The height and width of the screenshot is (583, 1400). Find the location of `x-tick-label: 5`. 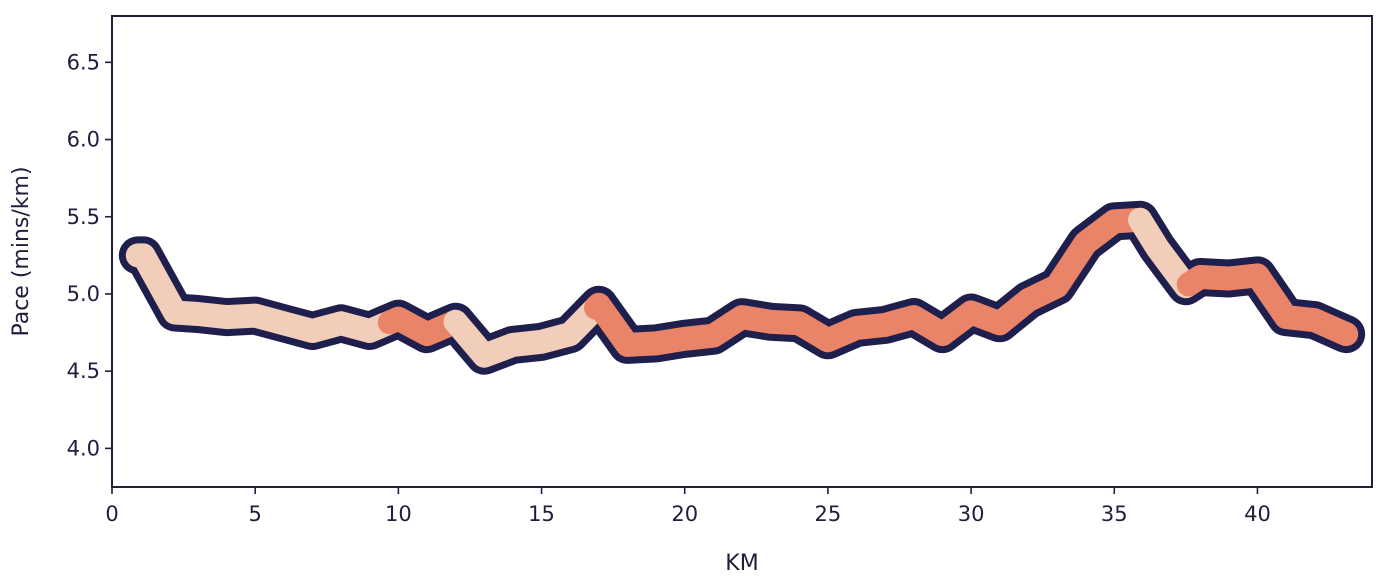

x-tick-label: 5 is located at coordinates (254, 514).